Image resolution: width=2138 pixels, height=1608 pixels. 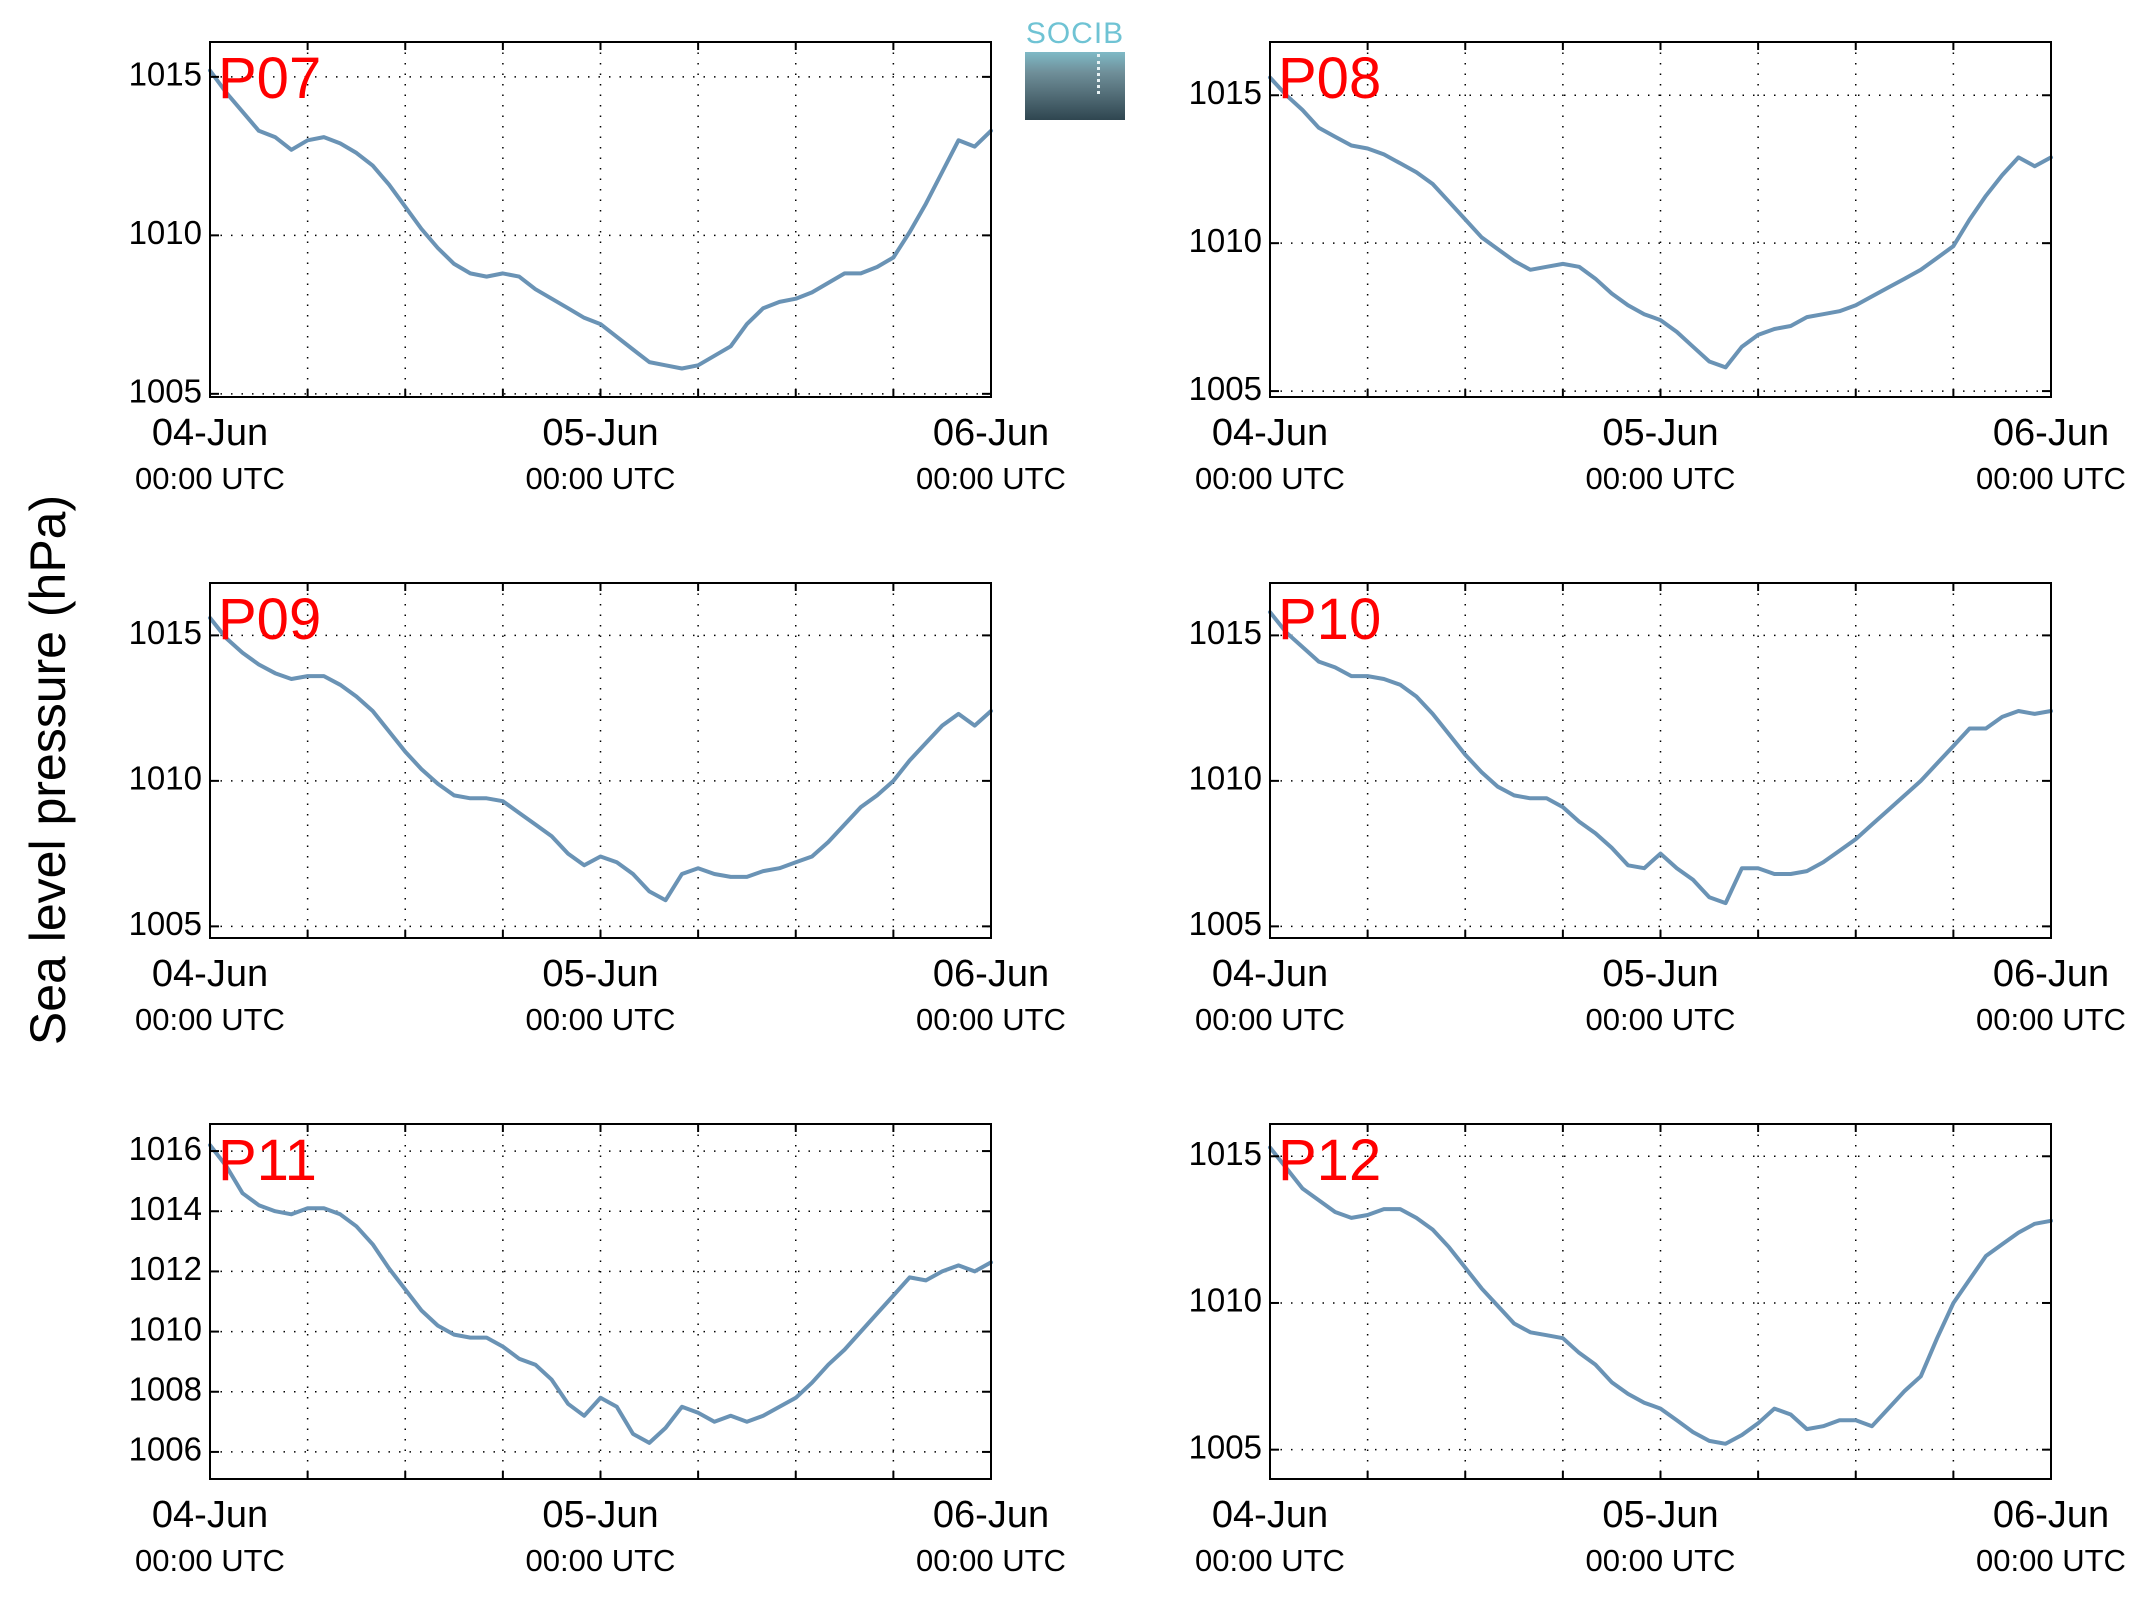 What do you see at coordinates (269, 619) in the screenshot?
I see `station-label: P09` at bounding box center [269, 619].